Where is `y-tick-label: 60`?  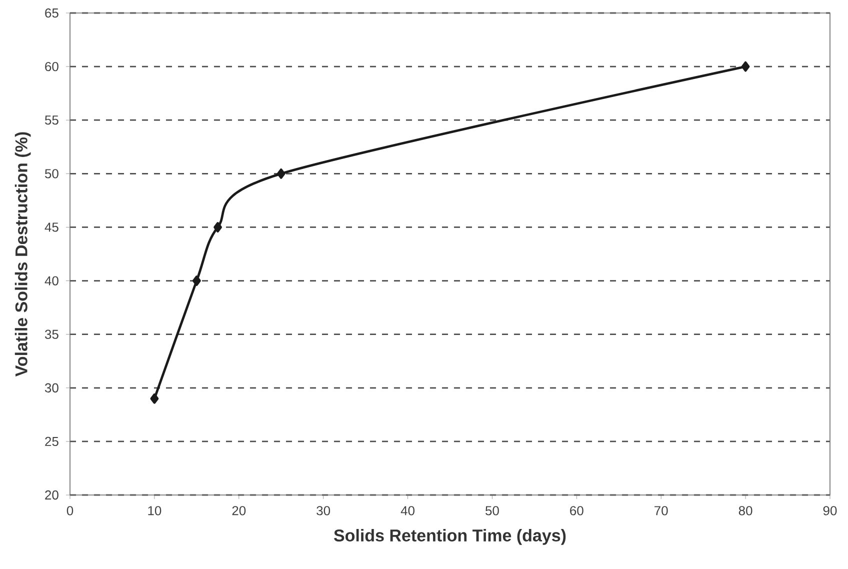
y-tick-label: 60 is located at coordinates (51, 67).